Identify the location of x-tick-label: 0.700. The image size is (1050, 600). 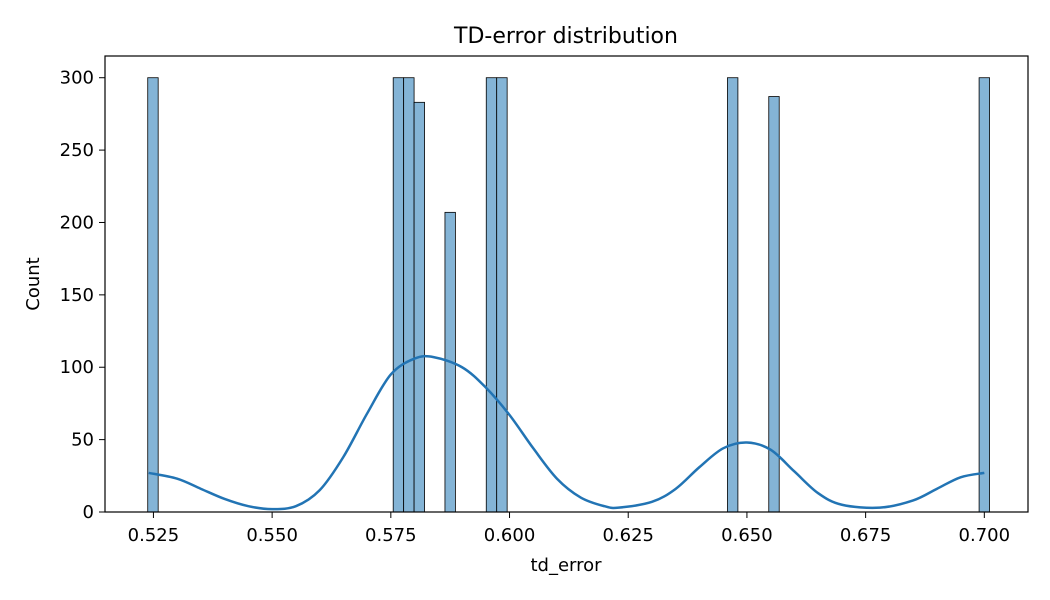
(985, 535).